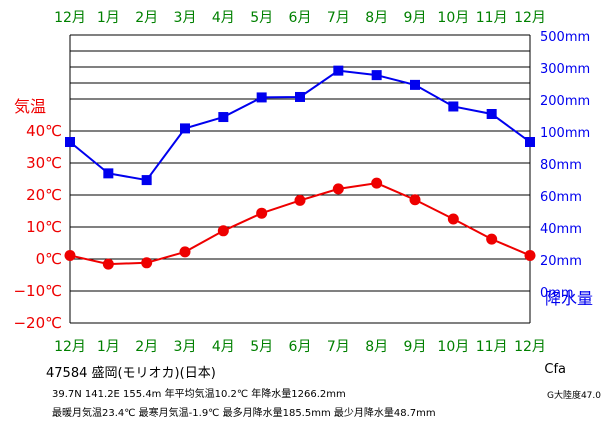 Image resolution: width=611 pixels, height=425 pixels. What do you see at coordinates (49, 259) in the screenshot?
I see `temperature-tick-label: 0℃` at bounding box center [49, 259].